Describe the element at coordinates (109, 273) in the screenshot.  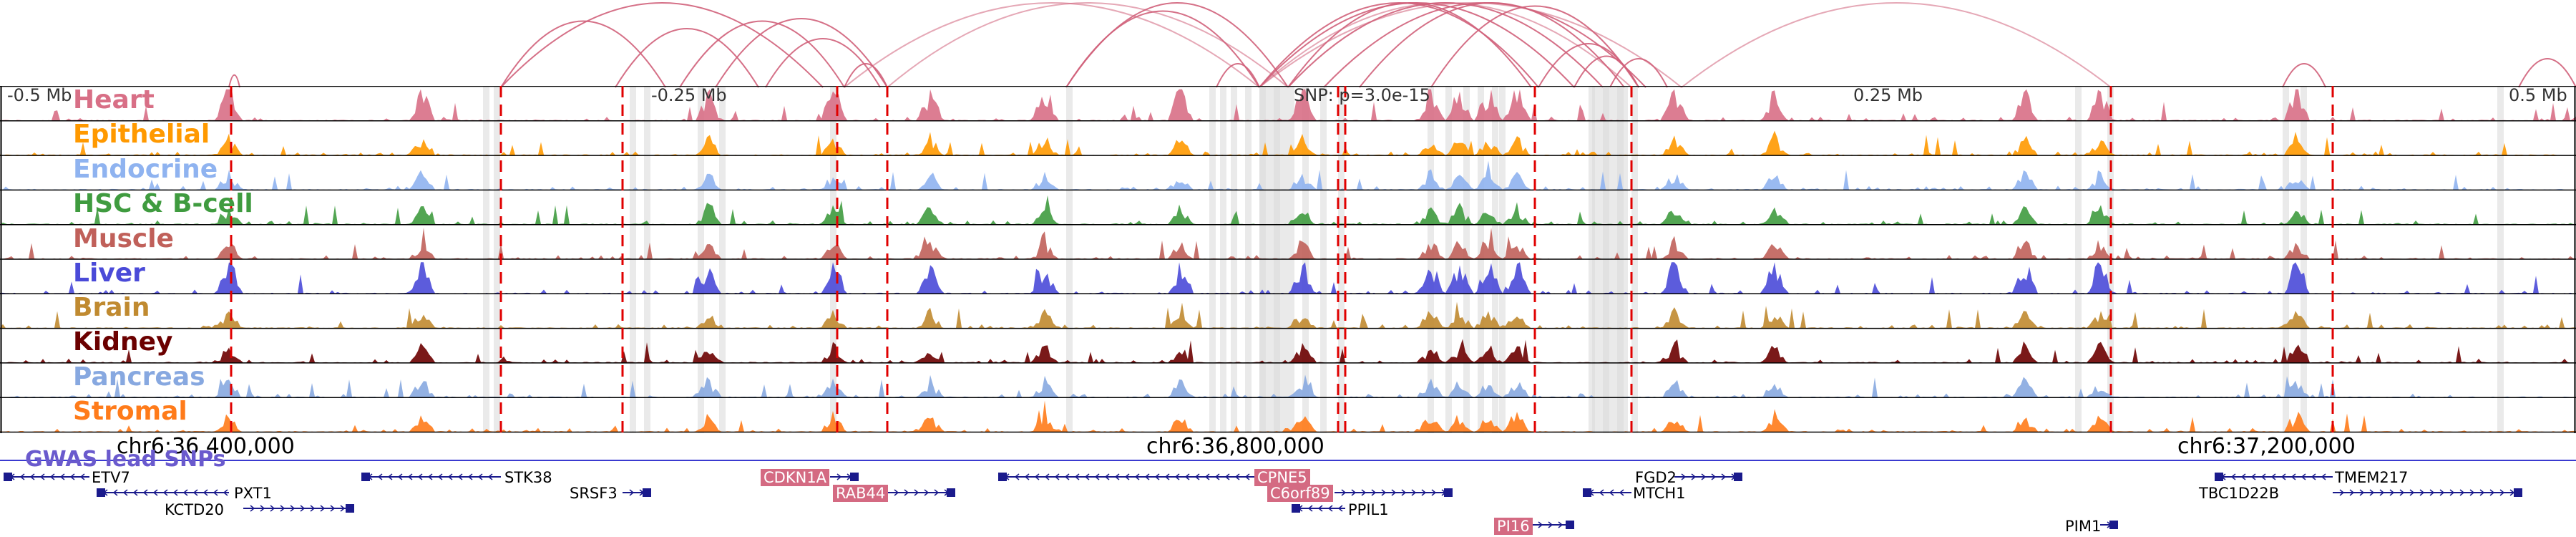
I see `track-label-liver: Liver` at that location.